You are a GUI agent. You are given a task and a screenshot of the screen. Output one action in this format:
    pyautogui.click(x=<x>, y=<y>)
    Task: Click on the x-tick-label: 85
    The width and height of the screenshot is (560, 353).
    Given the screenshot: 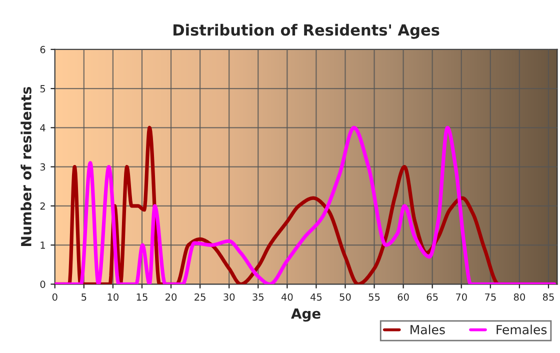 What is the action you would take?
    pyautogui.click(x=548, y=297)
    